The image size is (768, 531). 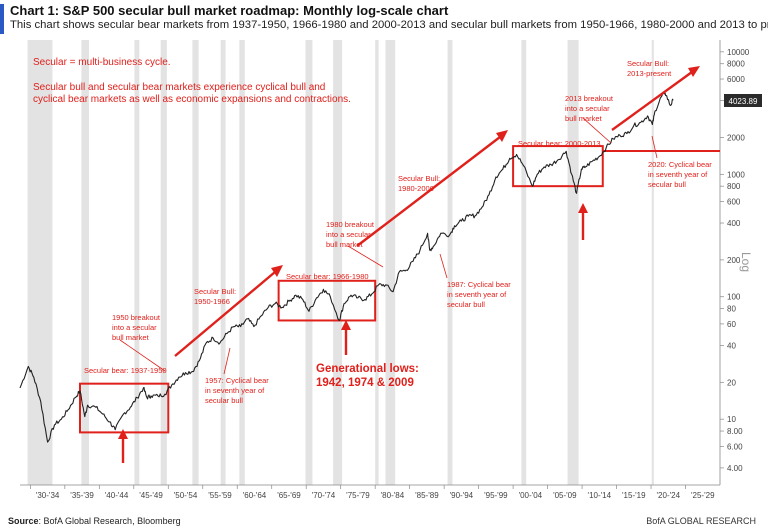 What do you see at coordinates (358, 495) in the screenshot?
I see `x-tick-label: '75-'79` at bounding box center [358, 495].